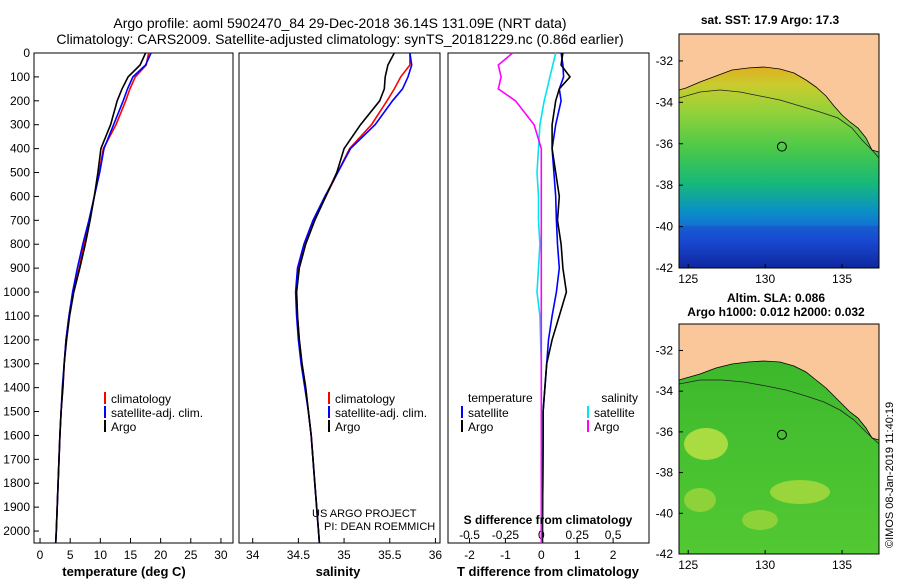 The width and height of the screenshot is (900, 580). I want to click on x-tick-label: 20, so click(161, 555).